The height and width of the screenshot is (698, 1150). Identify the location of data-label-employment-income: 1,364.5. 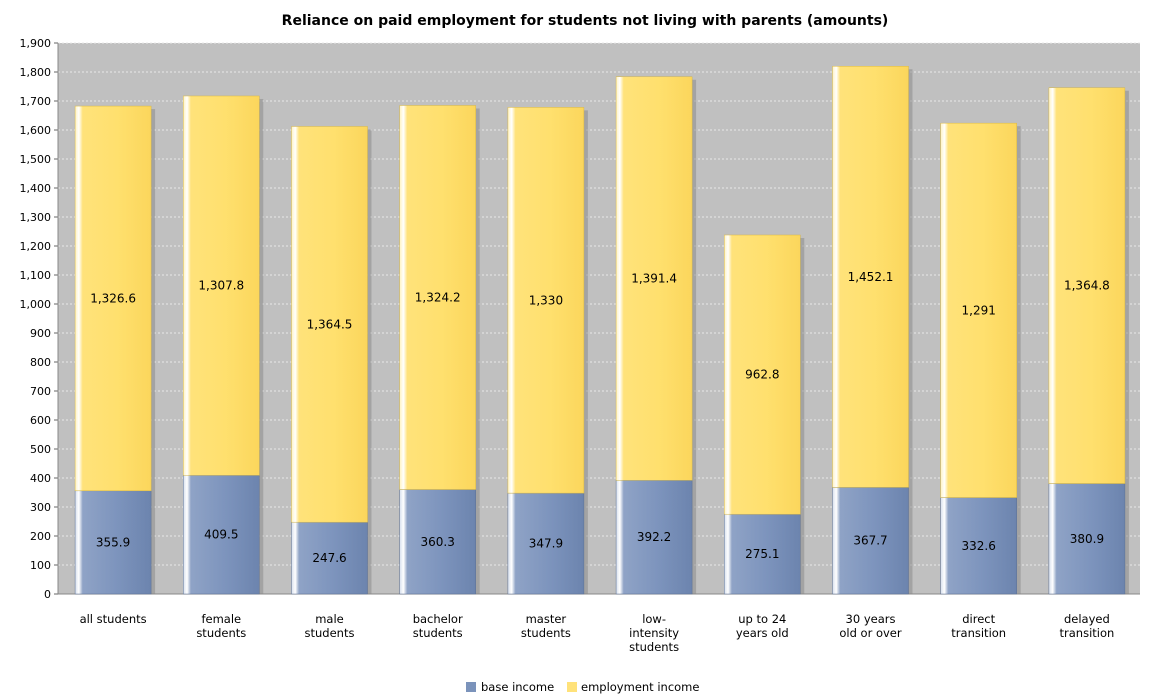
(330, 324).